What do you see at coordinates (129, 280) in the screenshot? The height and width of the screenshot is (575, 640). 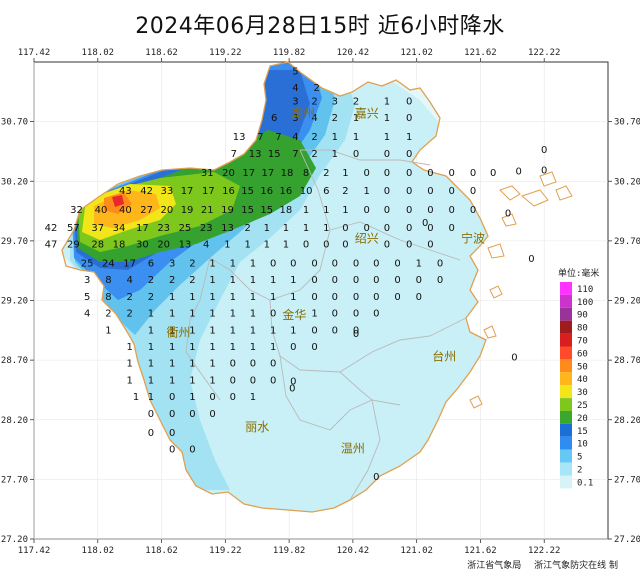 I see `station-value: 4` at bounding box center [129, 280].